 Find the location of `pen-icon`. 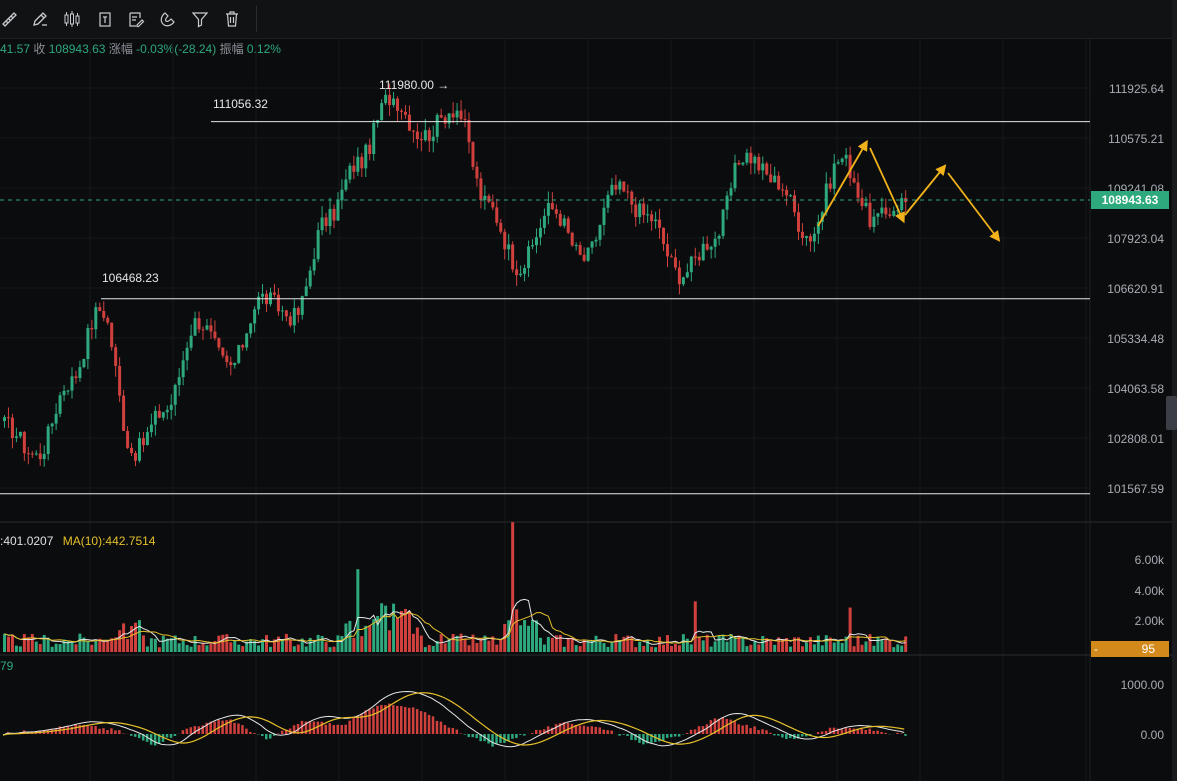

pen-icon is located at coordinates (41, 20).